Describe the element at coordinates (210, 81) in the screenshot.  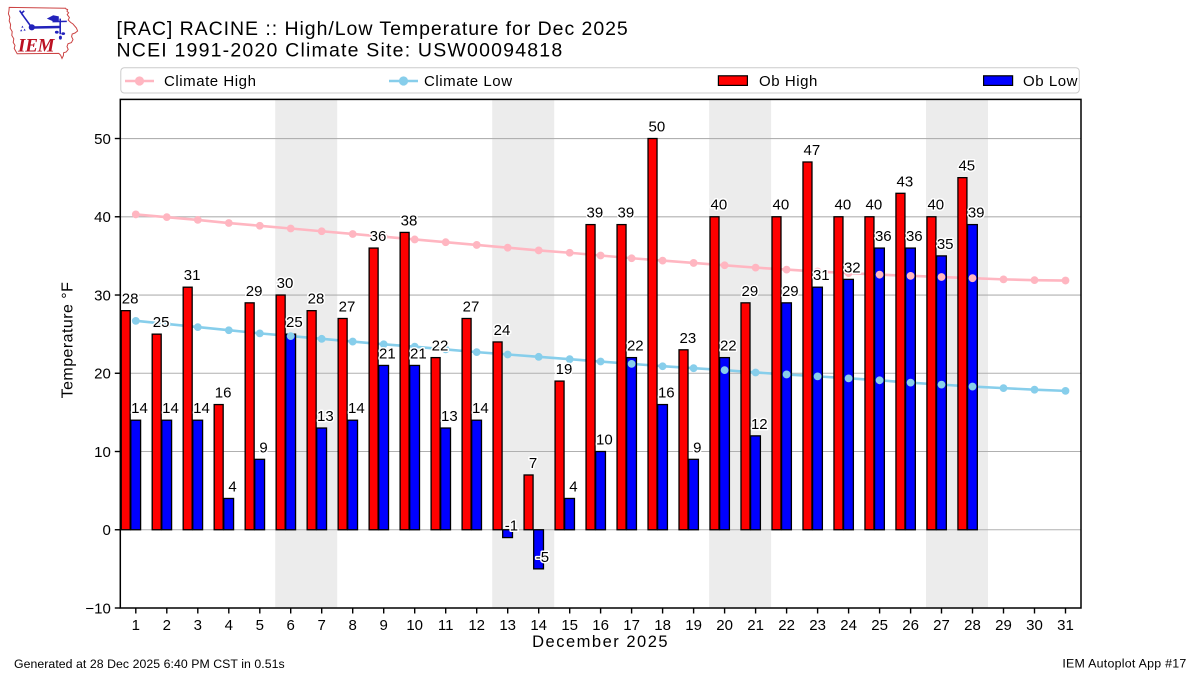
I see `svg-text: Climate High` at that location.